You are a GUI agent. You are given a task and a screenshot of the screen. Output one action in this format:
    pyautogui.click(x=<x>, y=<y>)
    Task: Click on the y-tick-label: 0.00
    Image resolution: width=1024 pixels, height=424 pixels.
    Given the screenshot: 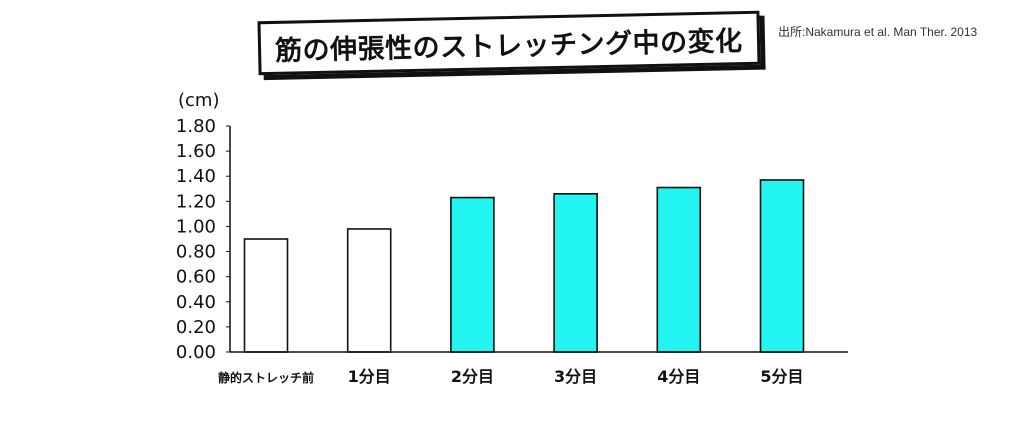 What is the action you would take?
    pyautogui.click(x=196, y=352)
    